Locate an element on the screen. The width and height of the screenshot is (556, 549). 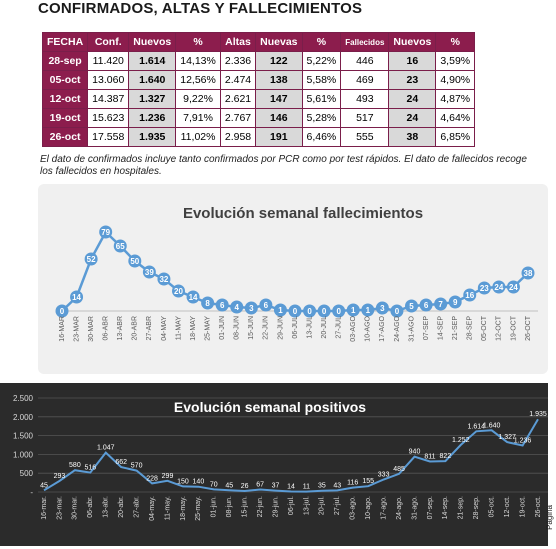
x-tick-label: 13-jul. is located at coordinates (306, 505).